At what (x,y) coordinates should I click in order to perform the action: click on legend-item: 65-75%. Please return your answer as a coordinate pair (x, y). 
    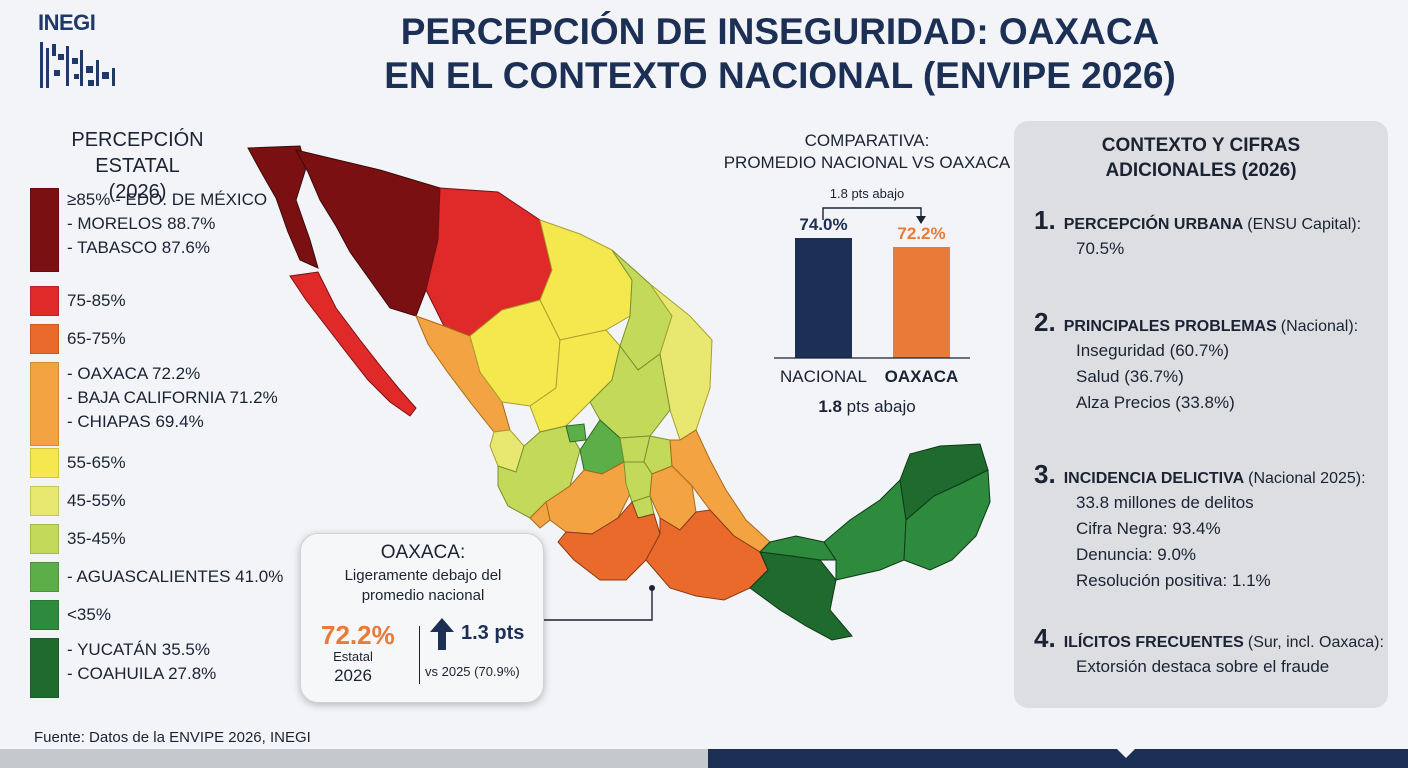
    Looking at the image, I should click on (78, 339).